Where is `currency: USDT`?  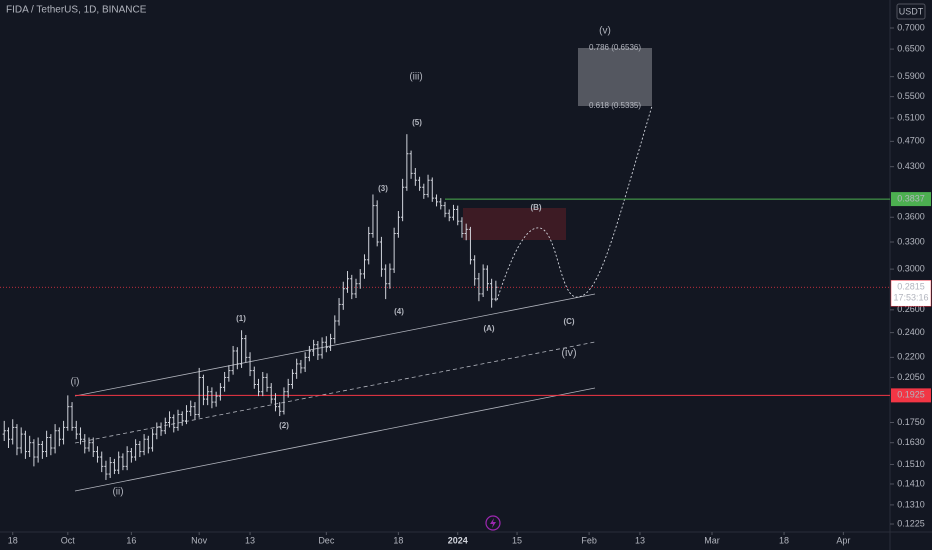 currency: USDT is located at coordinates (911, 11).